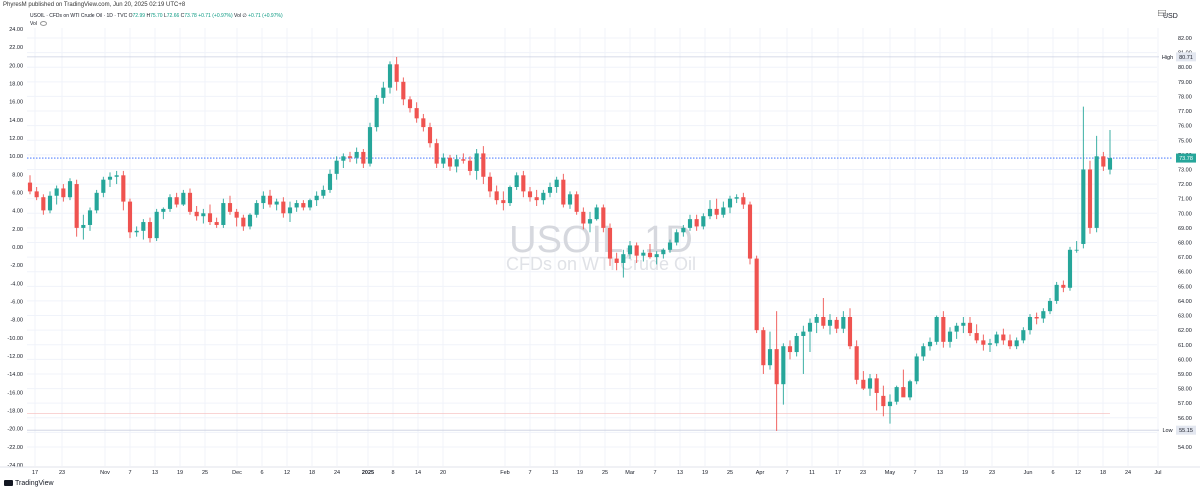  I want to click on right-axis-label: 78.00, so click(1185, 97).